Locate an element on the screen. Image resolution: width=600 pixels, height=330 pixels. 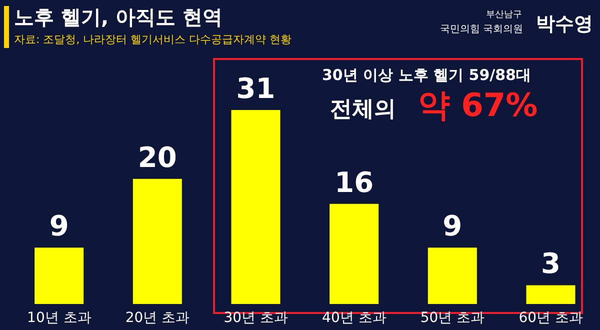
data-label: 16 is located at coordinates (354, 182).